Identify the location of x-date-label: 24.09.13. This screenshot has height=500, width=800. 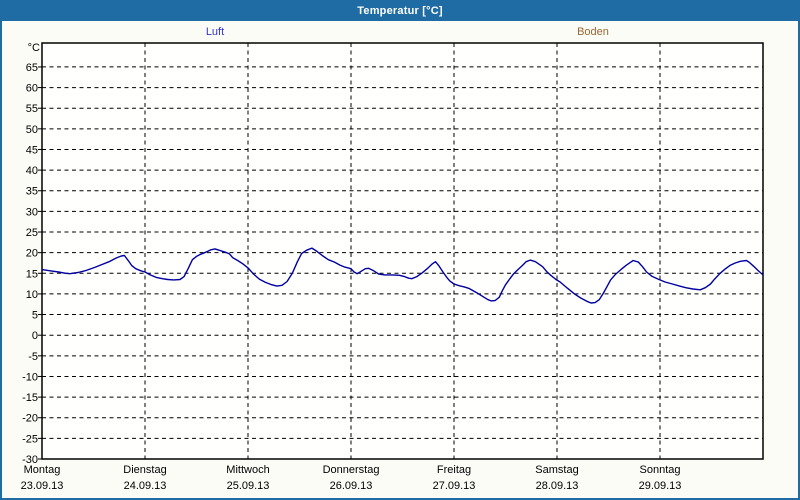
(145, 486).